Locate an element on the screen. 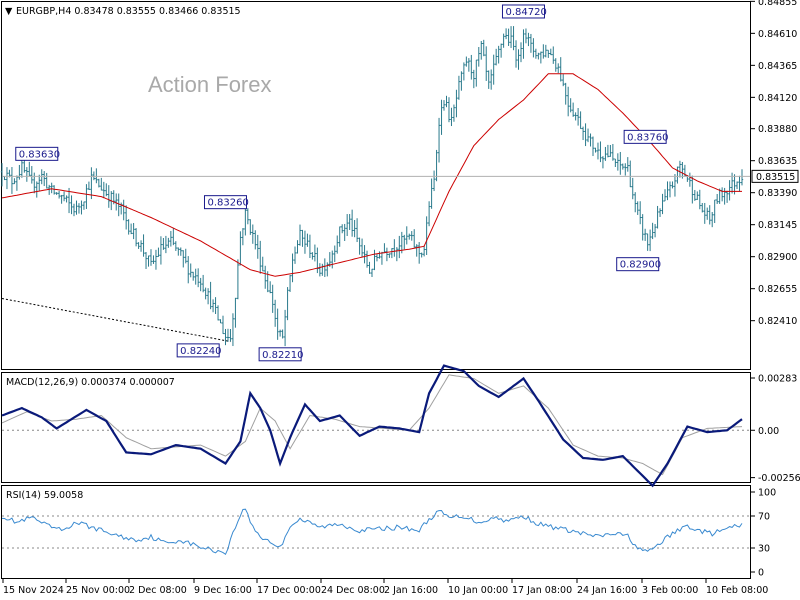 This screenshot has height=600, width=800. watermark: Action Forex is located at coordinates (210, 84).